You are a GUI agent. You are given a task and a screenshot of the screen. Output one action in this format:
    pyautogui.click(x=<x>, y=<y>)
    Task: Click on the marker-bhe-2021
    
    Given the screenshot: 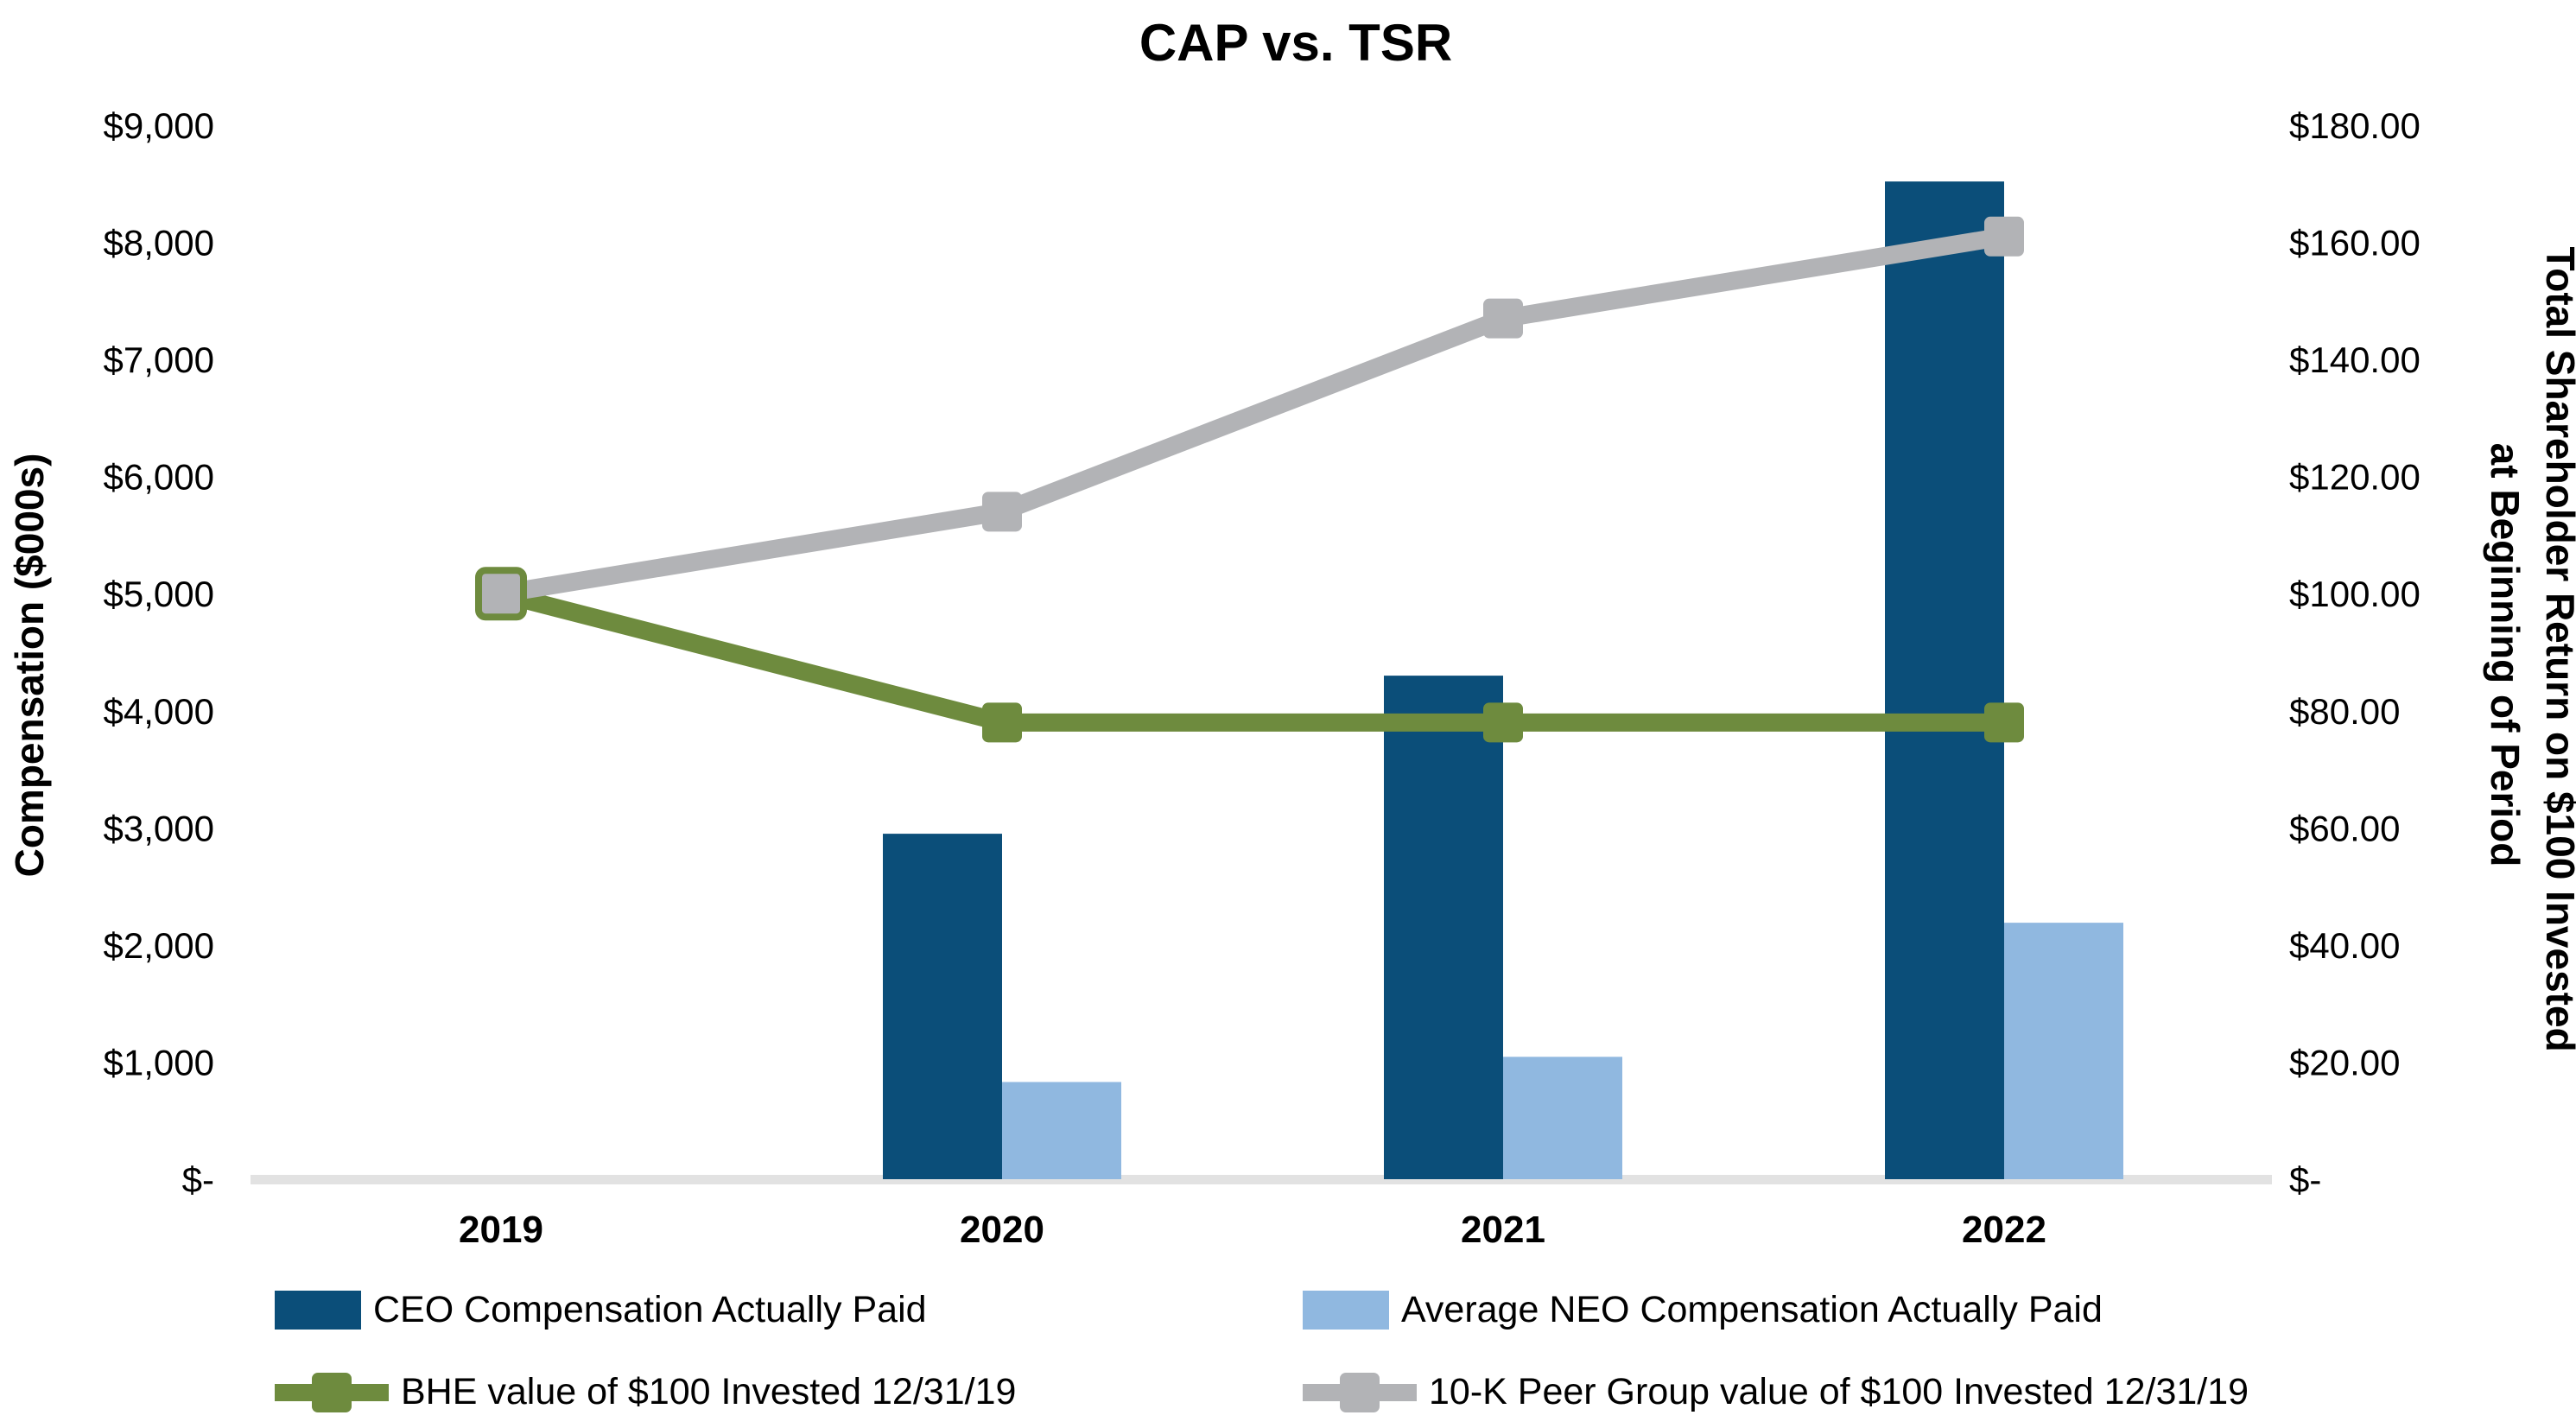 What is the action you would take?
    pyautogui.click(x=1503, y=722)
    